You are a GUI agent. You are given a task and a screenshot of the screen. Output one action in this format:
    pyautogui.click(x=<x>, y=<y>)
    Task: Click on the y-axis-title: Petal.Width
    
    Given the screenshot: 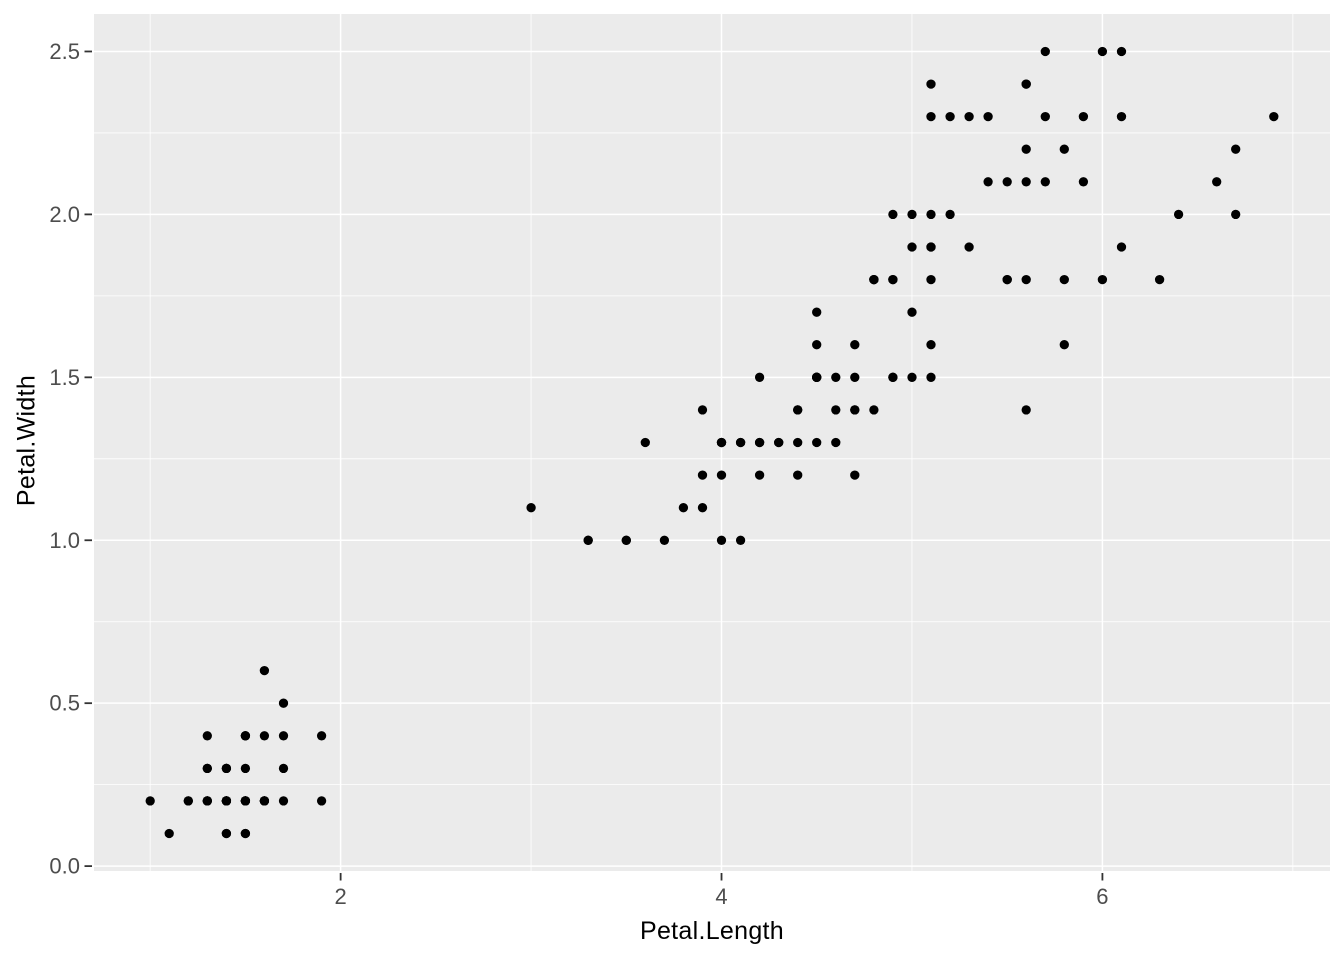 What is the action you would take?
    pyautogui.click(x=26, y=440)
    